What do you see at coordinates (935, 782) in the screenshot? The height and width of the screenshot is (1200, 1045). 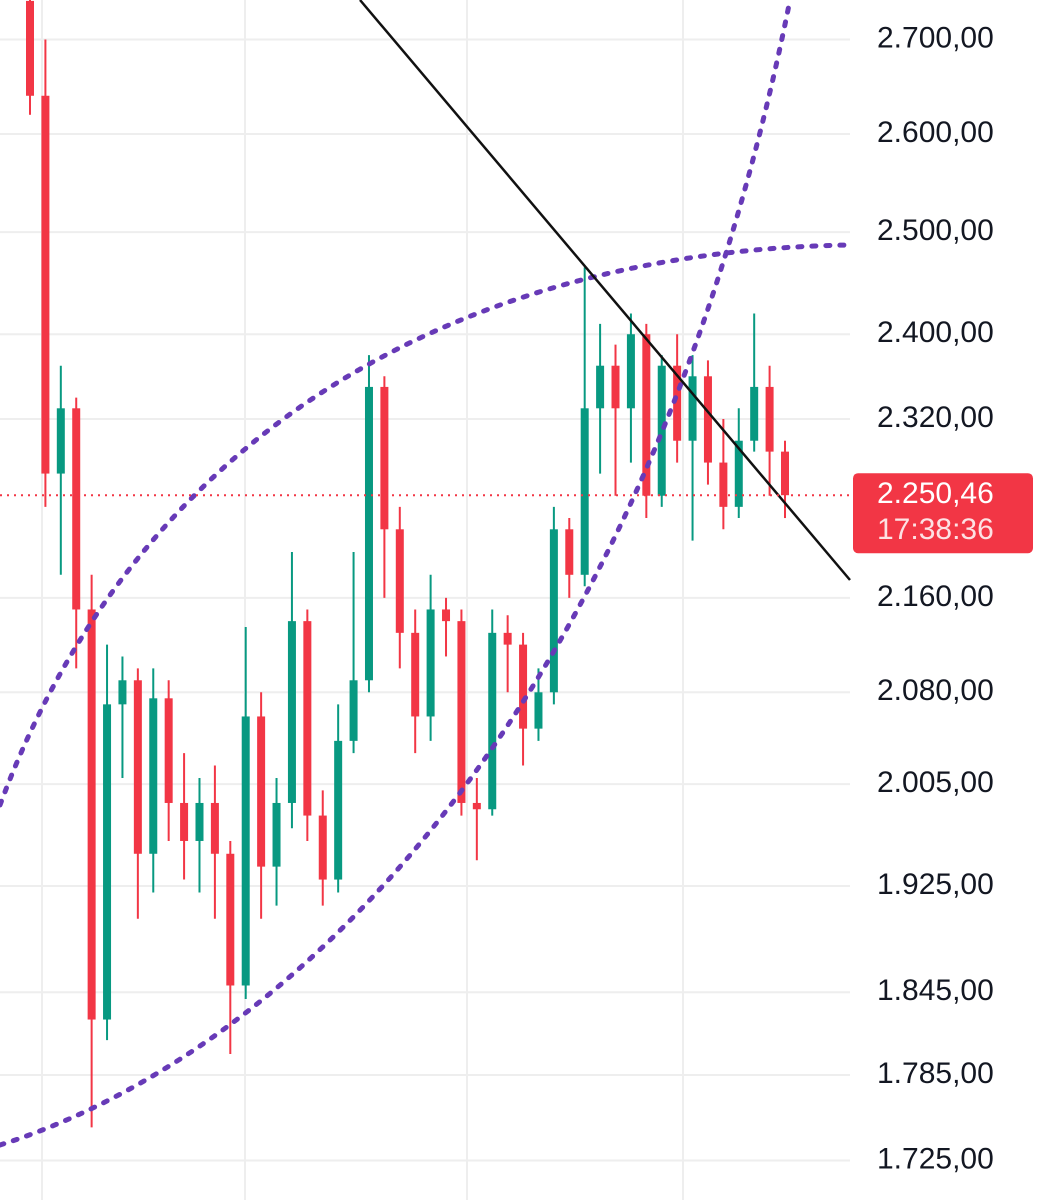 I see `y-tick-label: 2.005,00` at bounding box center [935, 782].